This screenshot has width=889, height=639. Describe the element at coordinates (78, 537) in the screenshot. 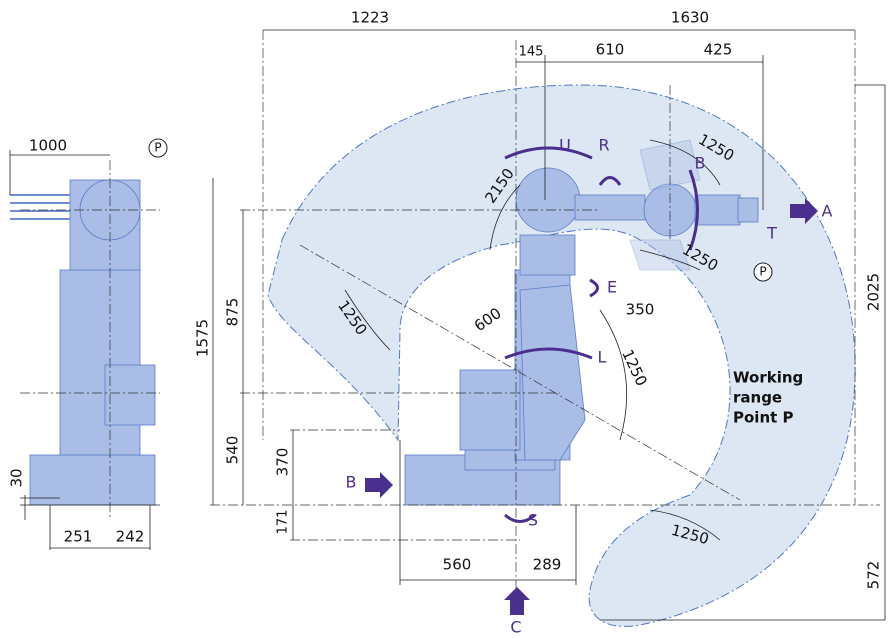

I see `dimension: 251` at that location.